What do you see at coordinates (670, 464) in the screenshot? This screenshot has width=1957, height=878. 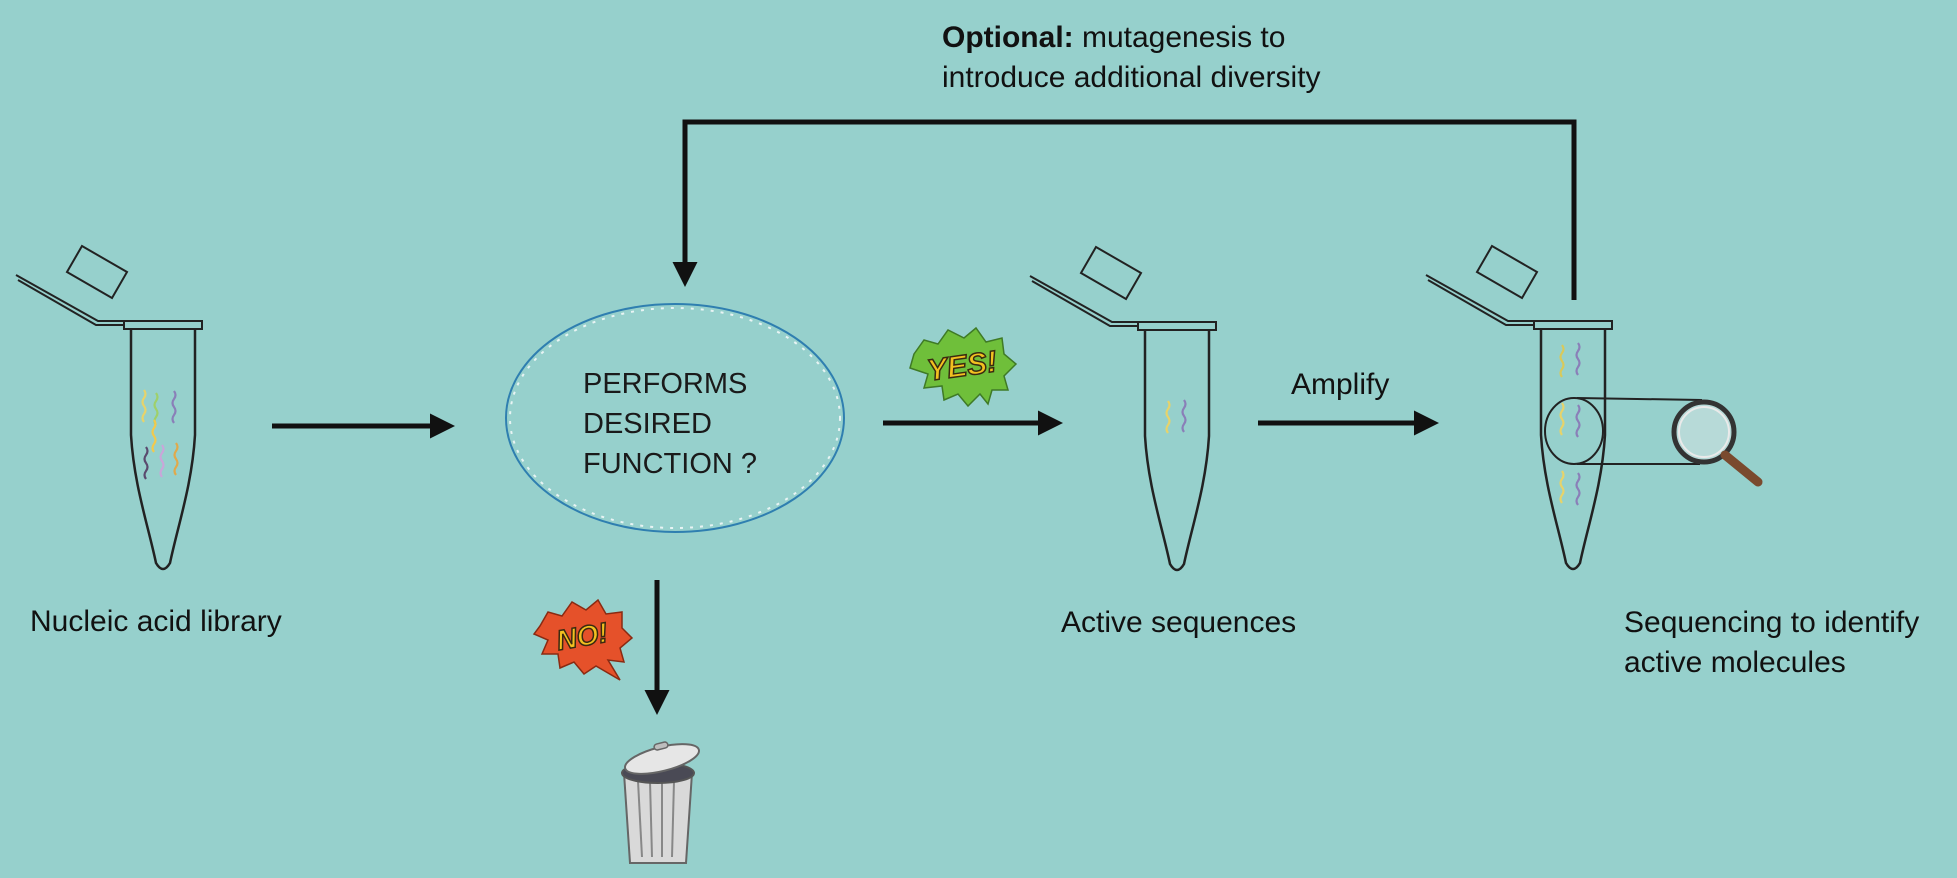 I see `decision-line3: FUNCTION ?` at bounding box center [670, 464].